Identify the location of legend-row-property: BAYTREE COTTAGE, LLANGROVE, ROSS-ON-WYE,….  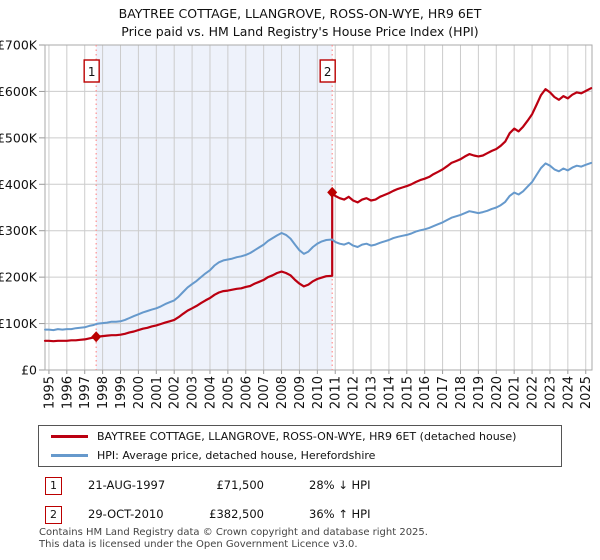
(300, 437).